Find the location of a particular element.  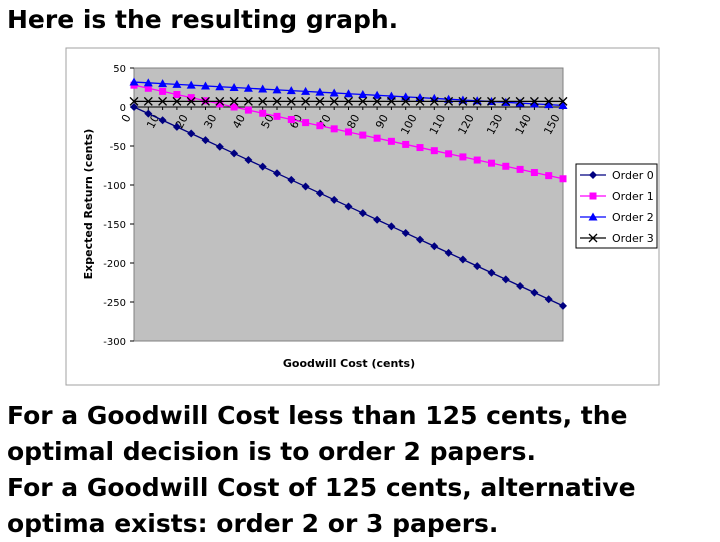

x-axis-label: Goodwill Cost (cents) is located at coordinates (349, 363).